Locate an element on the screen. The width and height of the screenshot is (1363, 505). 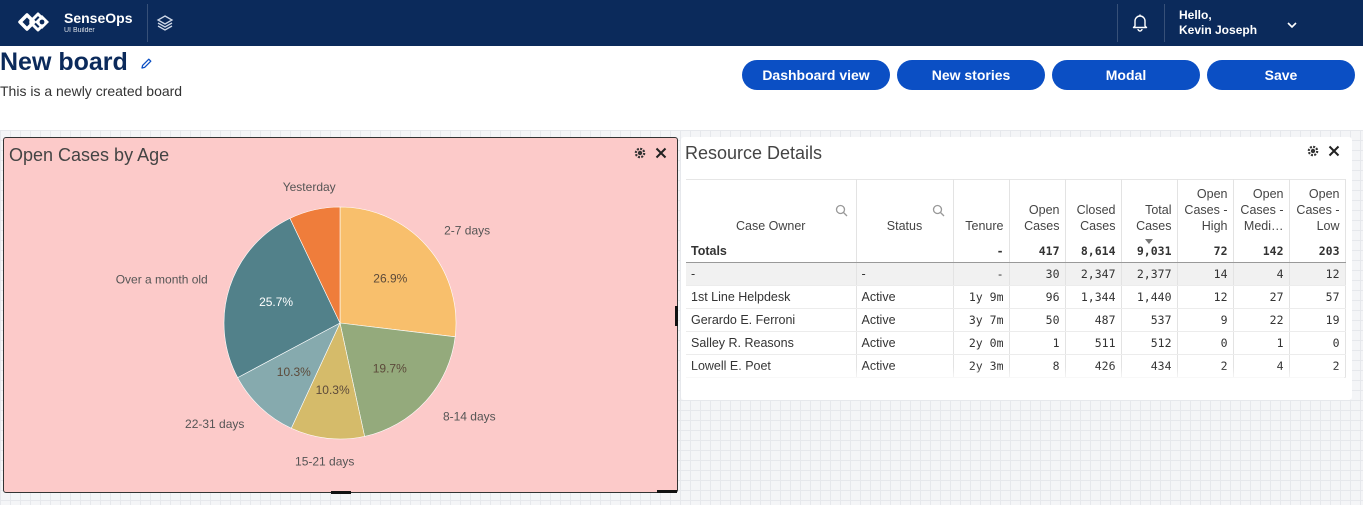
table-cell: 96 is located at coordinates (1037, 297).